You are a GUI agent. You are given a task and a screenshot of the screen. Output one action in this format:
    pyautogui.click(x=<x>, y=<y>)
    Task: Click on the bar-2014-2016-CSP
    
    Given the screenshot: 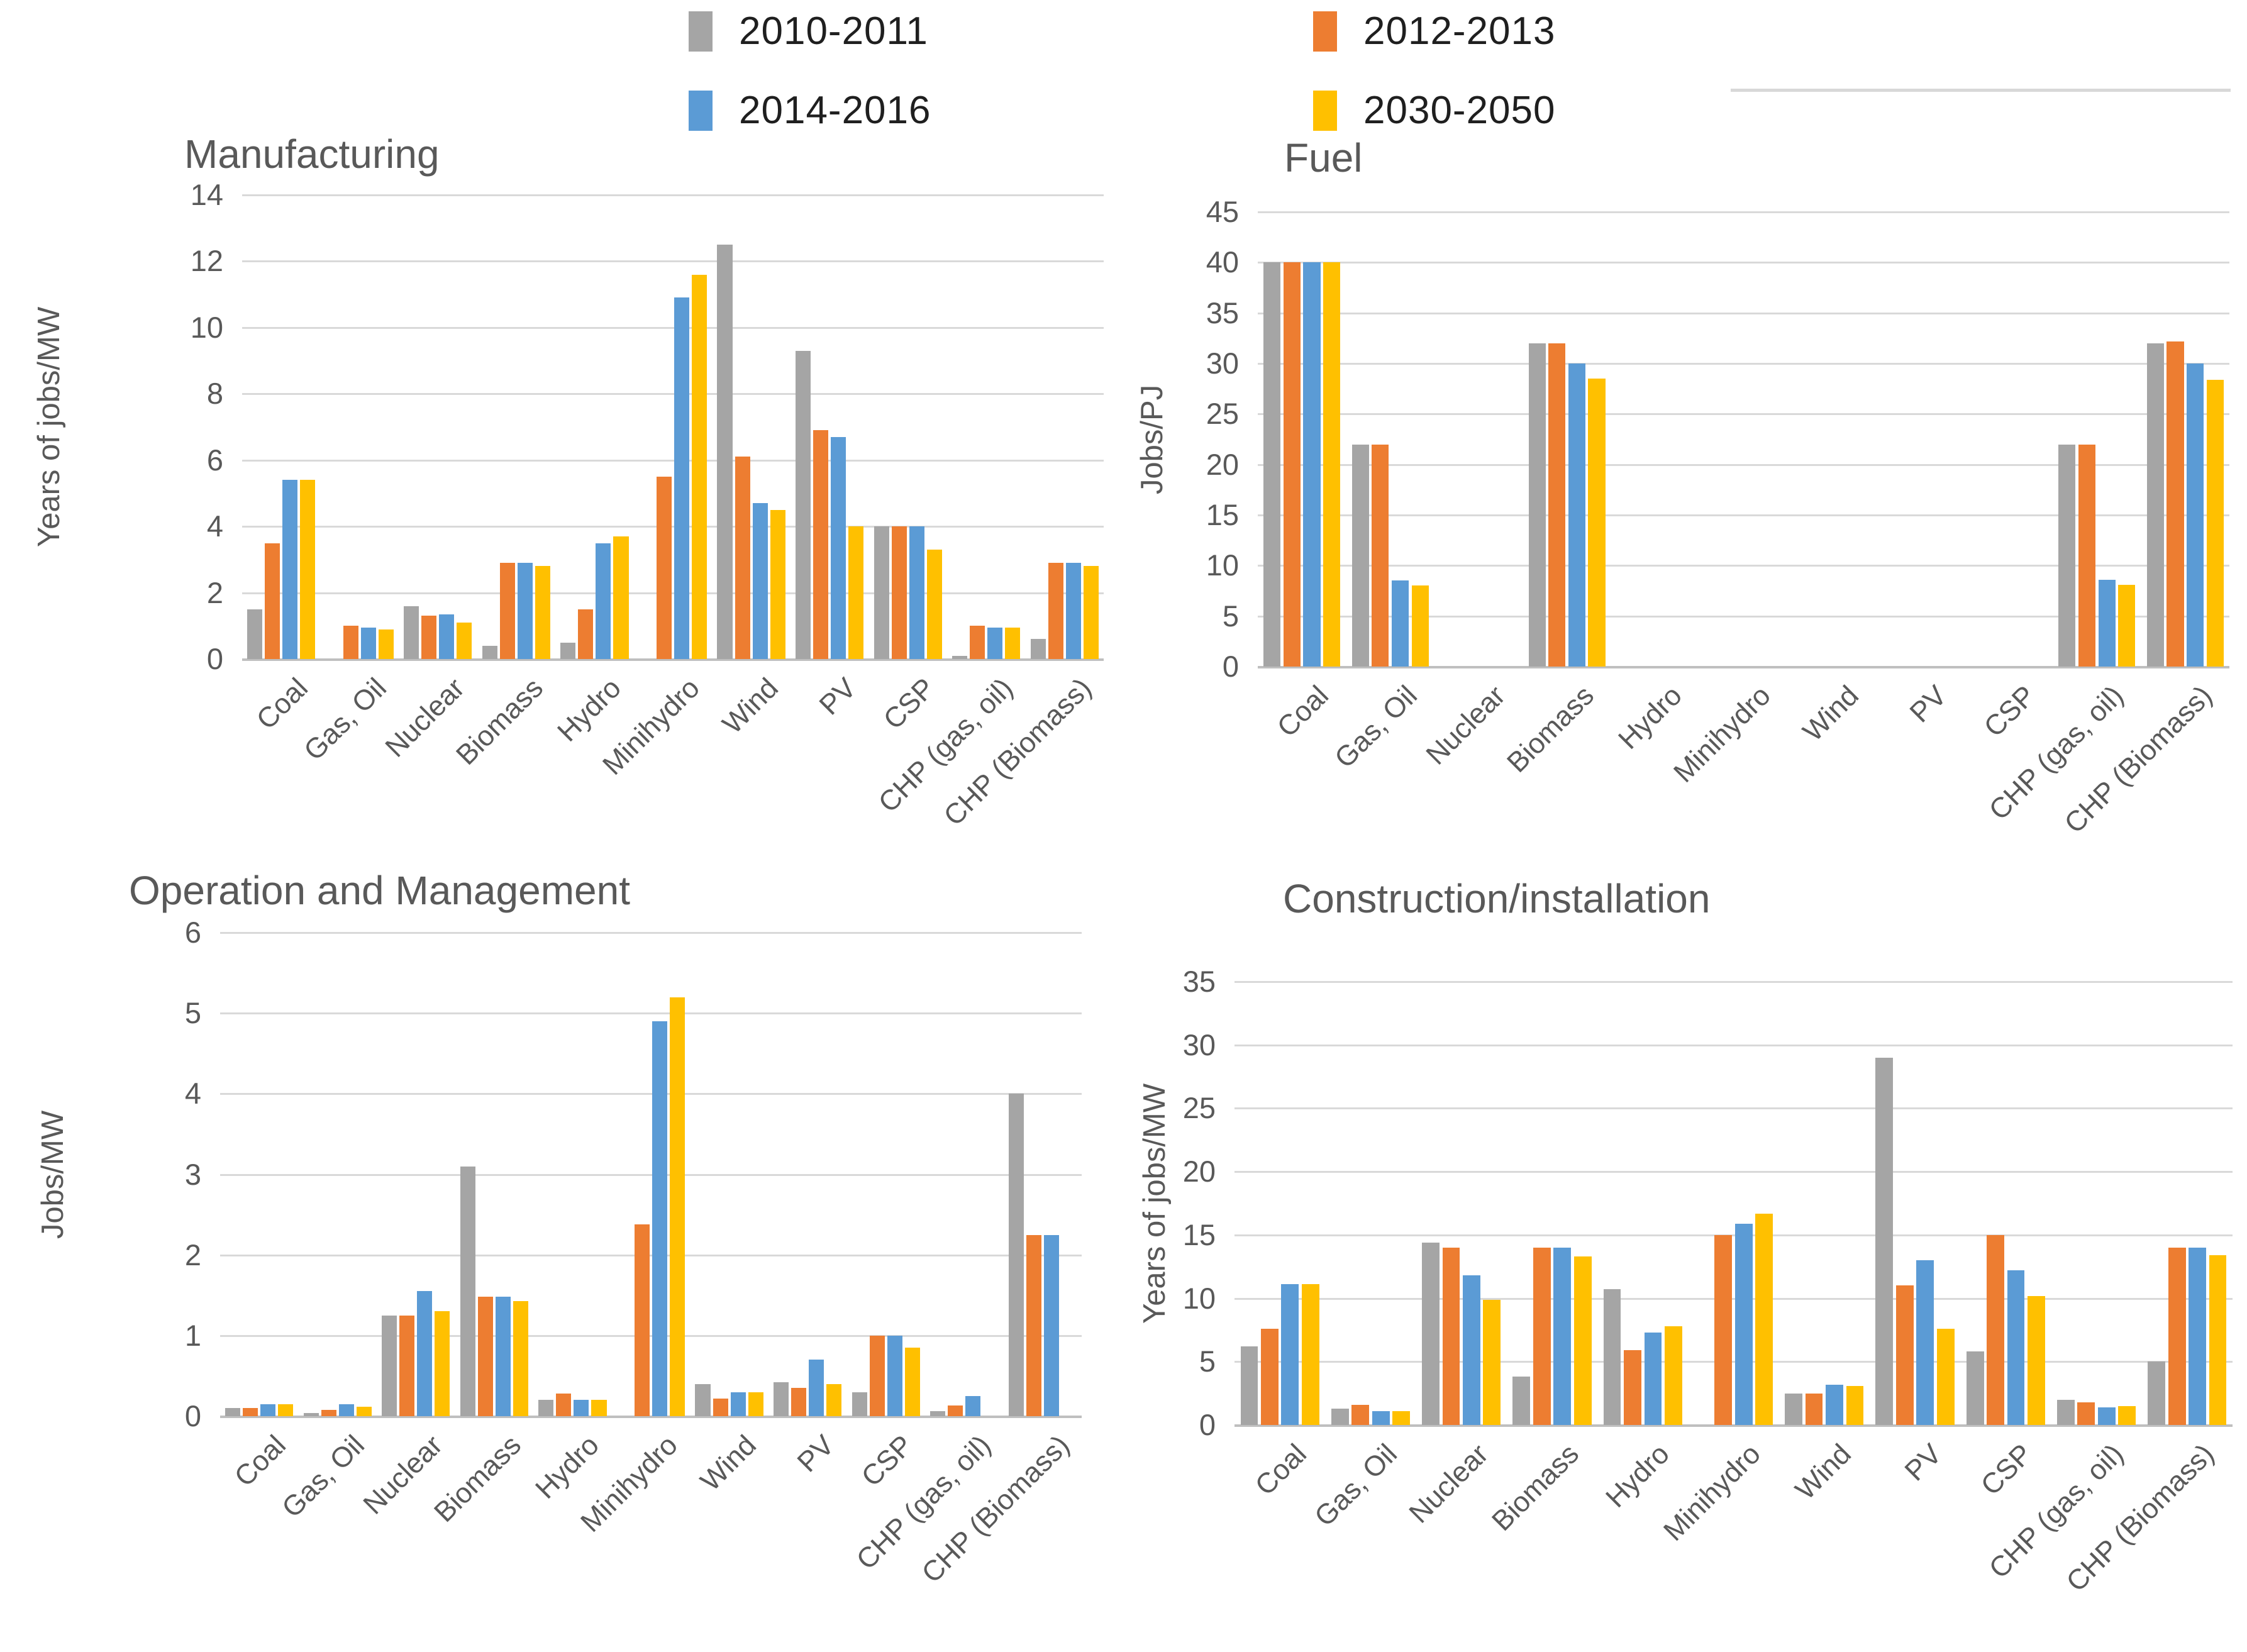 What is the action you would take?
    pyautogui.click(x=916, y=592)
    